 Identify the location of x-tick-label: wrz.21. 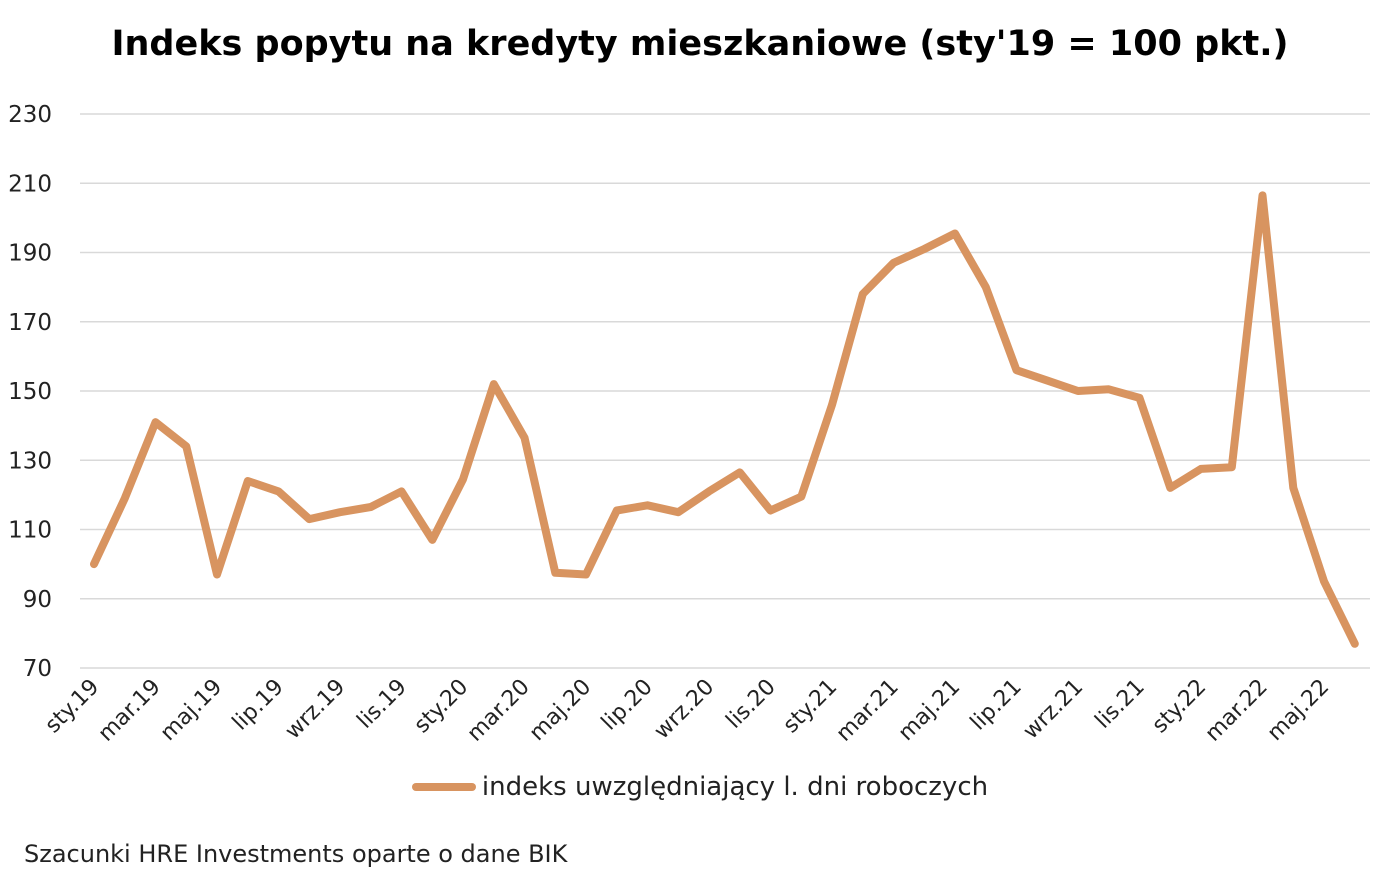
(1054, 710).